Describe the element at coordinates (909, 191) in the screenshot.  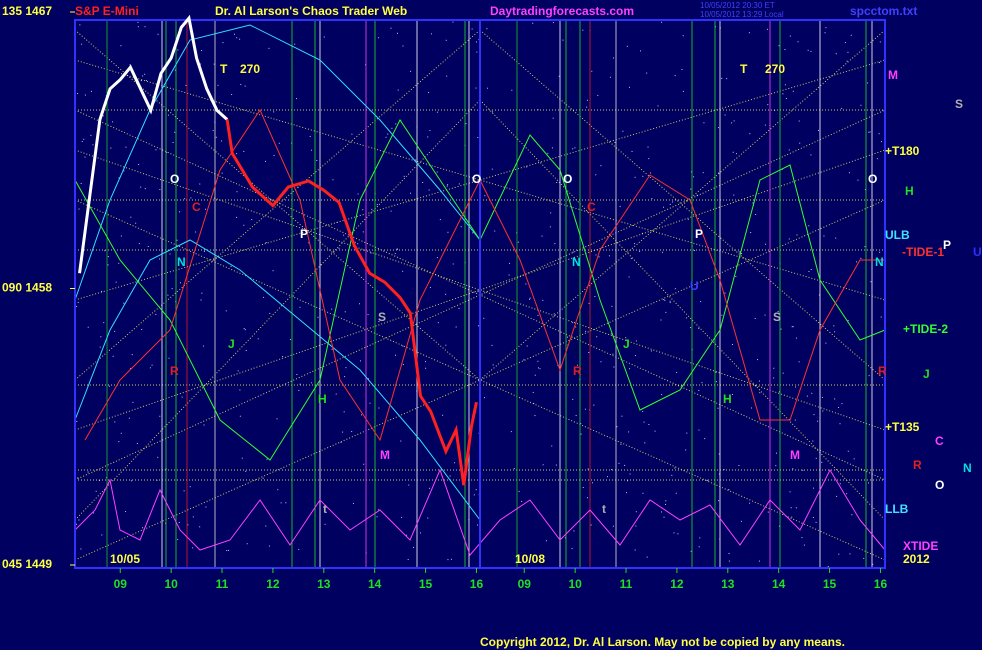
I see `legend-label: H` at that location.